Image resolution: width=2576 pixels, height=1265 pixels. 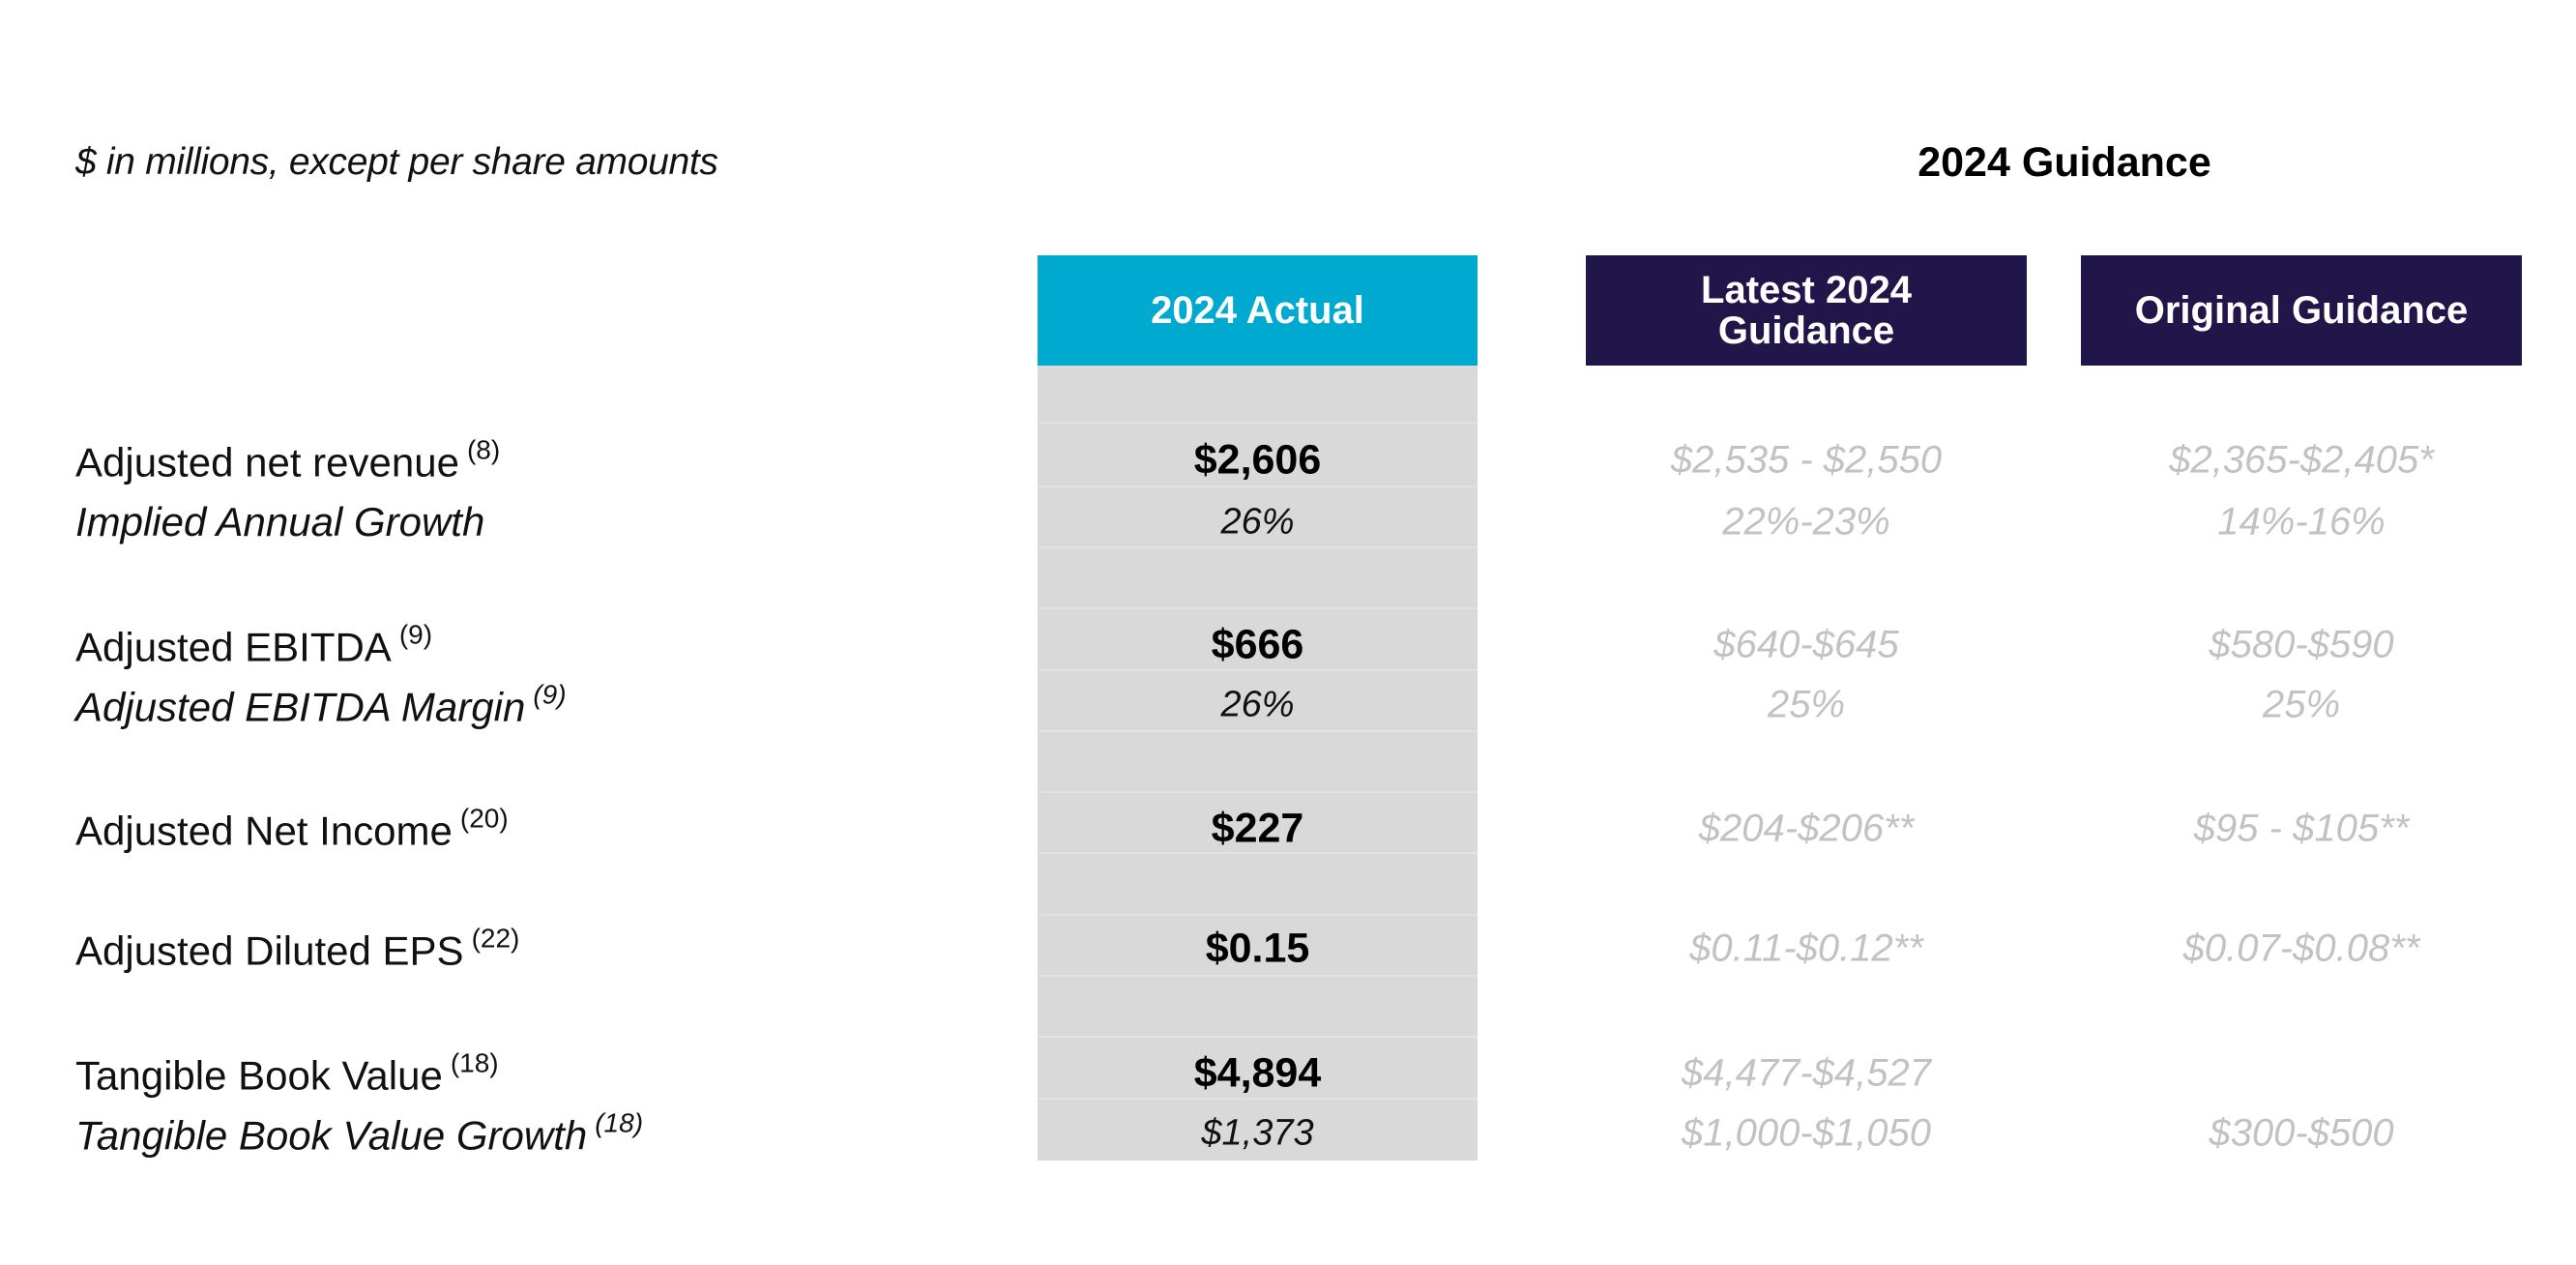 What do you see at coordinates (2301, 460) in the screenshot?
I see `original-guidance-value: $2,365-$2,405*` at bounding box center [2301, 460].